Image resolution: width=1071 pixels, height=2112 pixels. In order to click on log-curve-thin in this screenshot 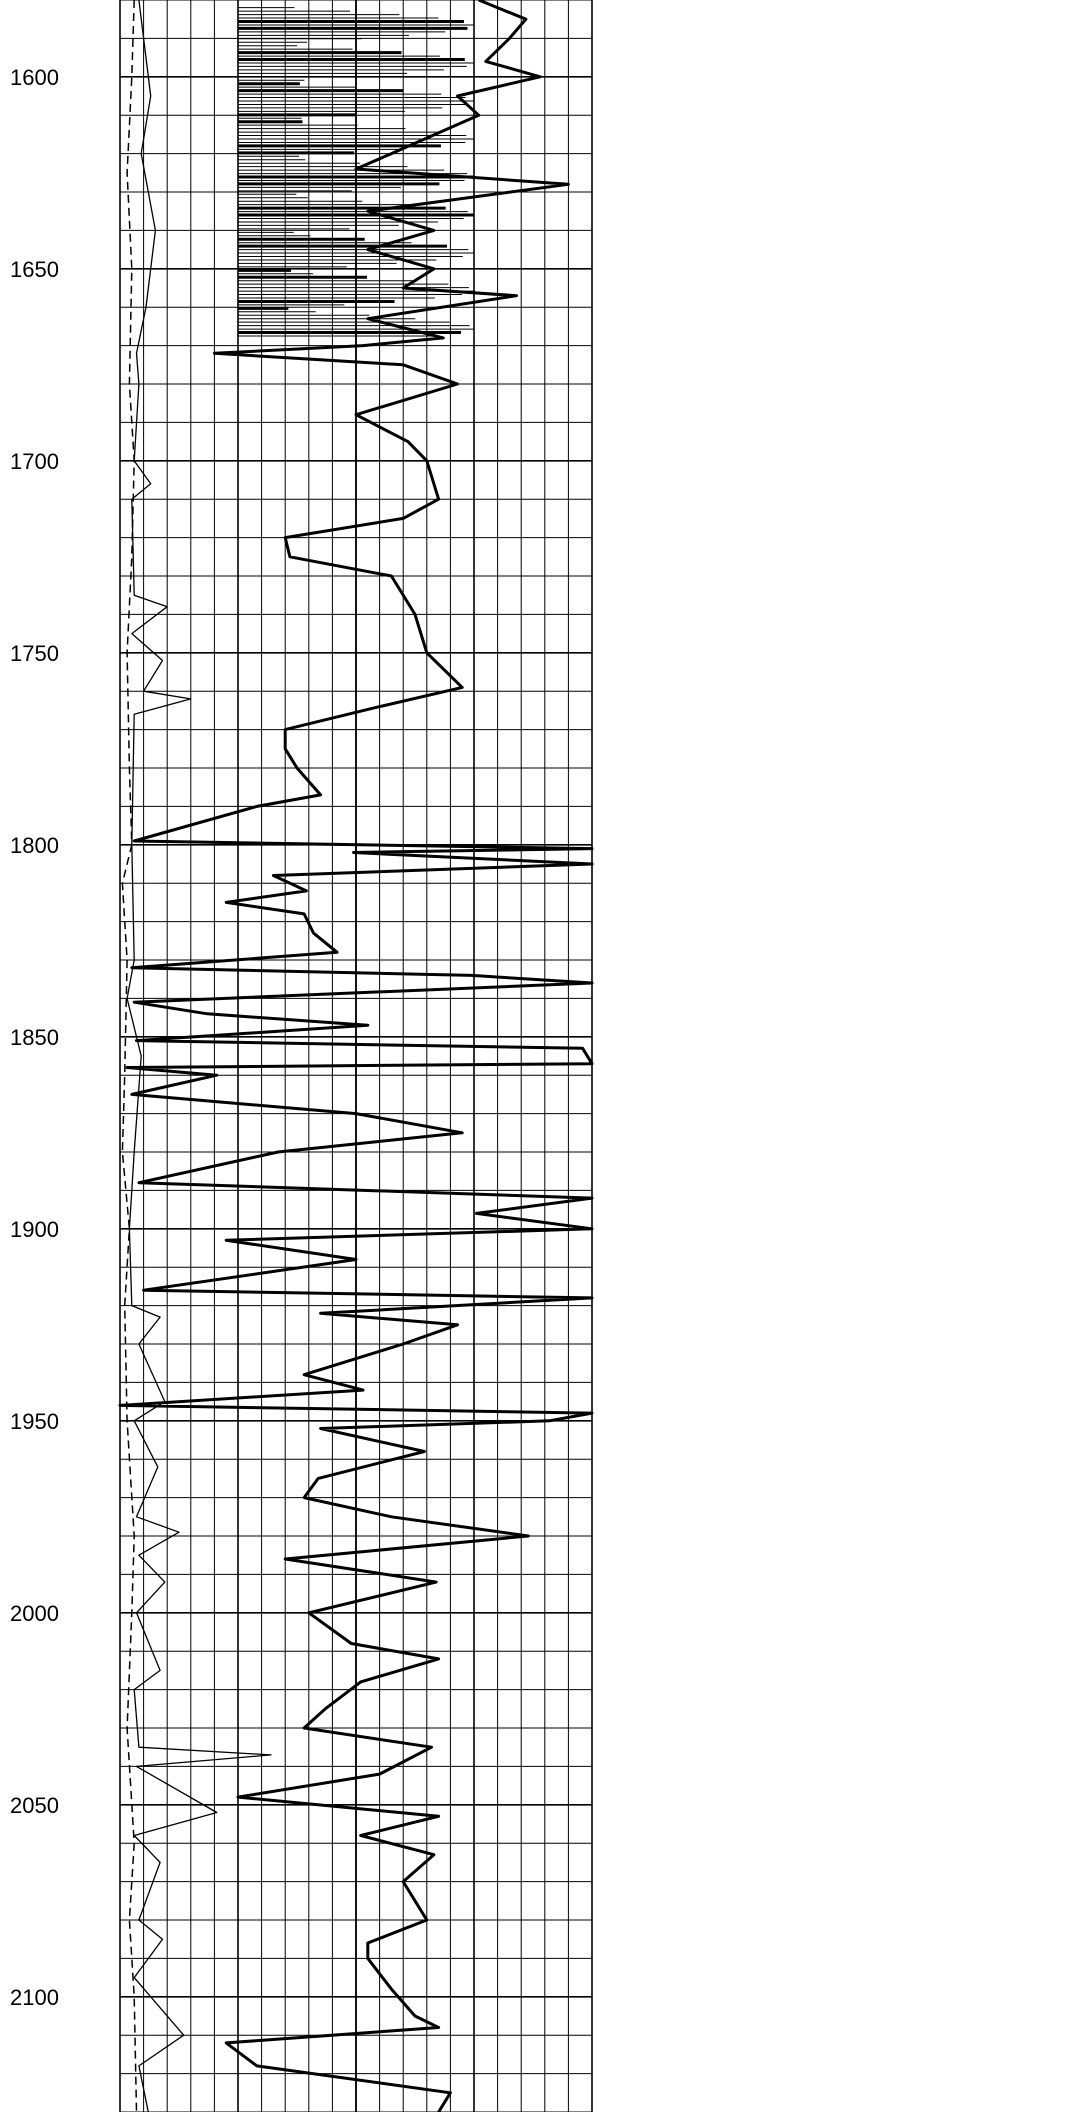, I will do `click(199, 1056)`.